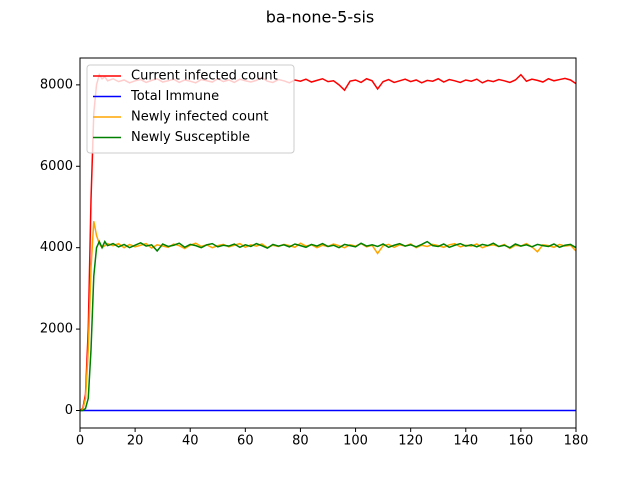  Describe the element at coordinates (410, 441) in the screenshot. I see `x-tick-label: 120` at that location.